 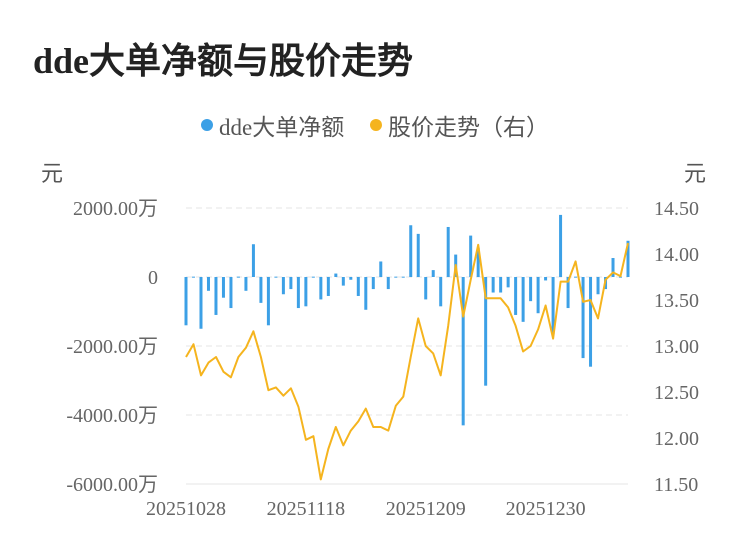 What do you see at coordinates (676, 301) in the screenshot?
I see `right-tick-label: 13.50` at bounding box center [676, 301].